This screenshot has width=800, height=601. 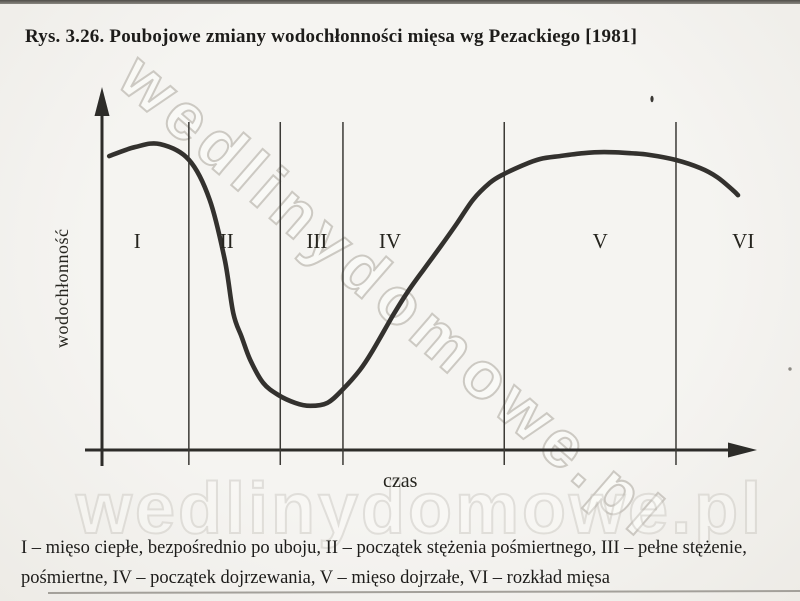 What do you see at coordinates (400, 2) in the screenshot?
I see `scan-edge-top` at bounding box center [400, 2].